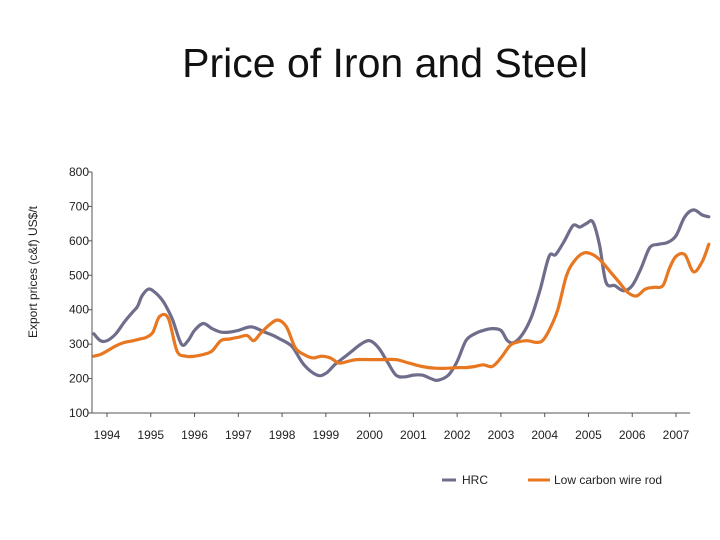 This screenshot has width=720, height=540. Describe the element at coordinates (194, 435) in the screenshot. I see `x-tick-label: 1996` at that location.